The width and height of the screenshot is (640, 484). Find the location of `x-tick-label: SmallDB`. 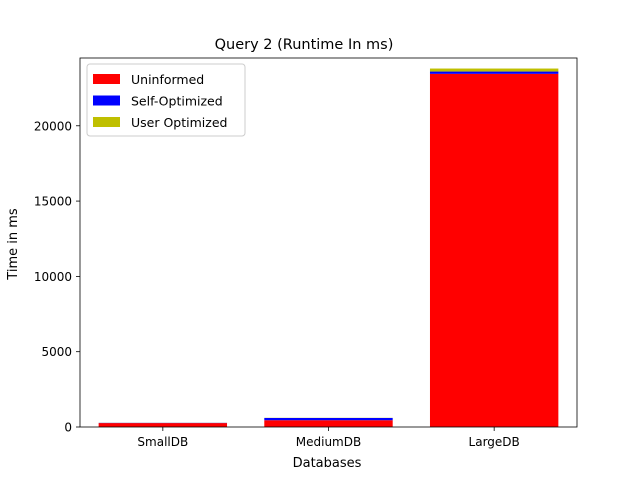

x-tick-label: SmallDB is located at coordinates (162, 442).